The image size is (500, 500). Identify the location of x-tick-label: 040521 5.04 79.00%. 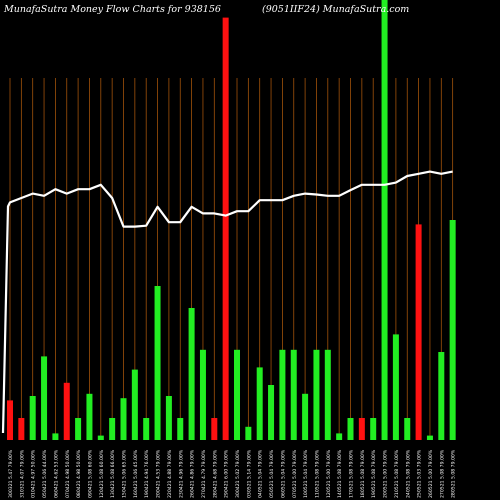
(261, 473).